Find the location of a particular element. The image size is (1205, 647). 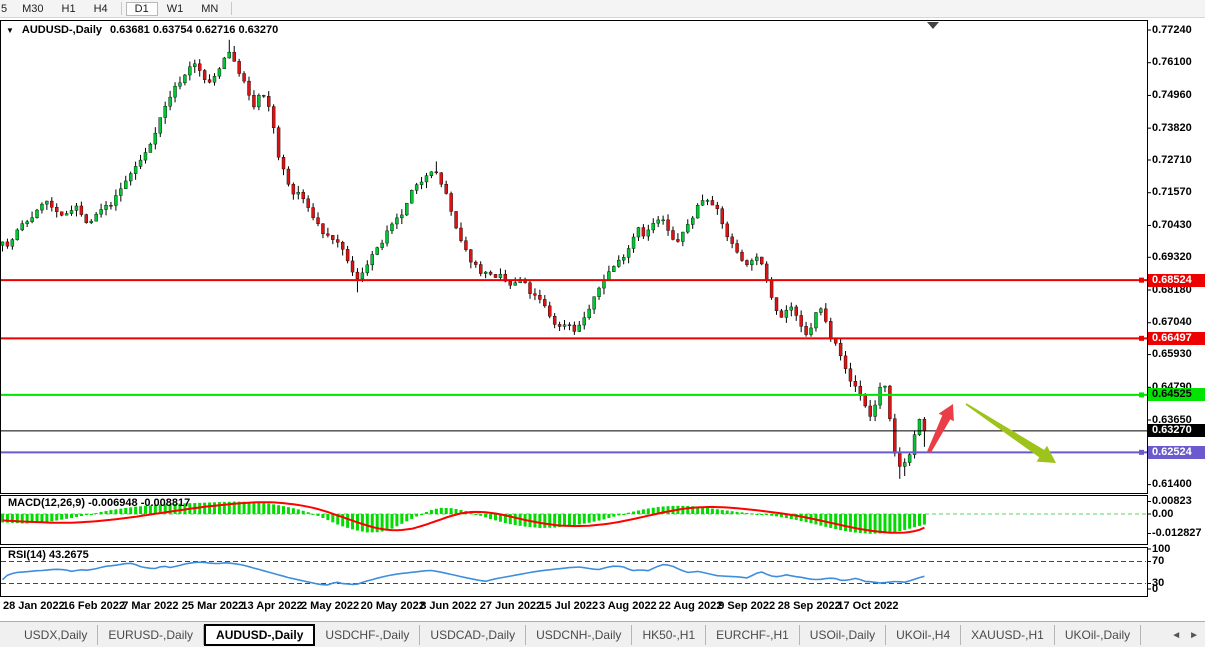

price-axis-label: 0.74960 is located at coordinates (1172, 94).